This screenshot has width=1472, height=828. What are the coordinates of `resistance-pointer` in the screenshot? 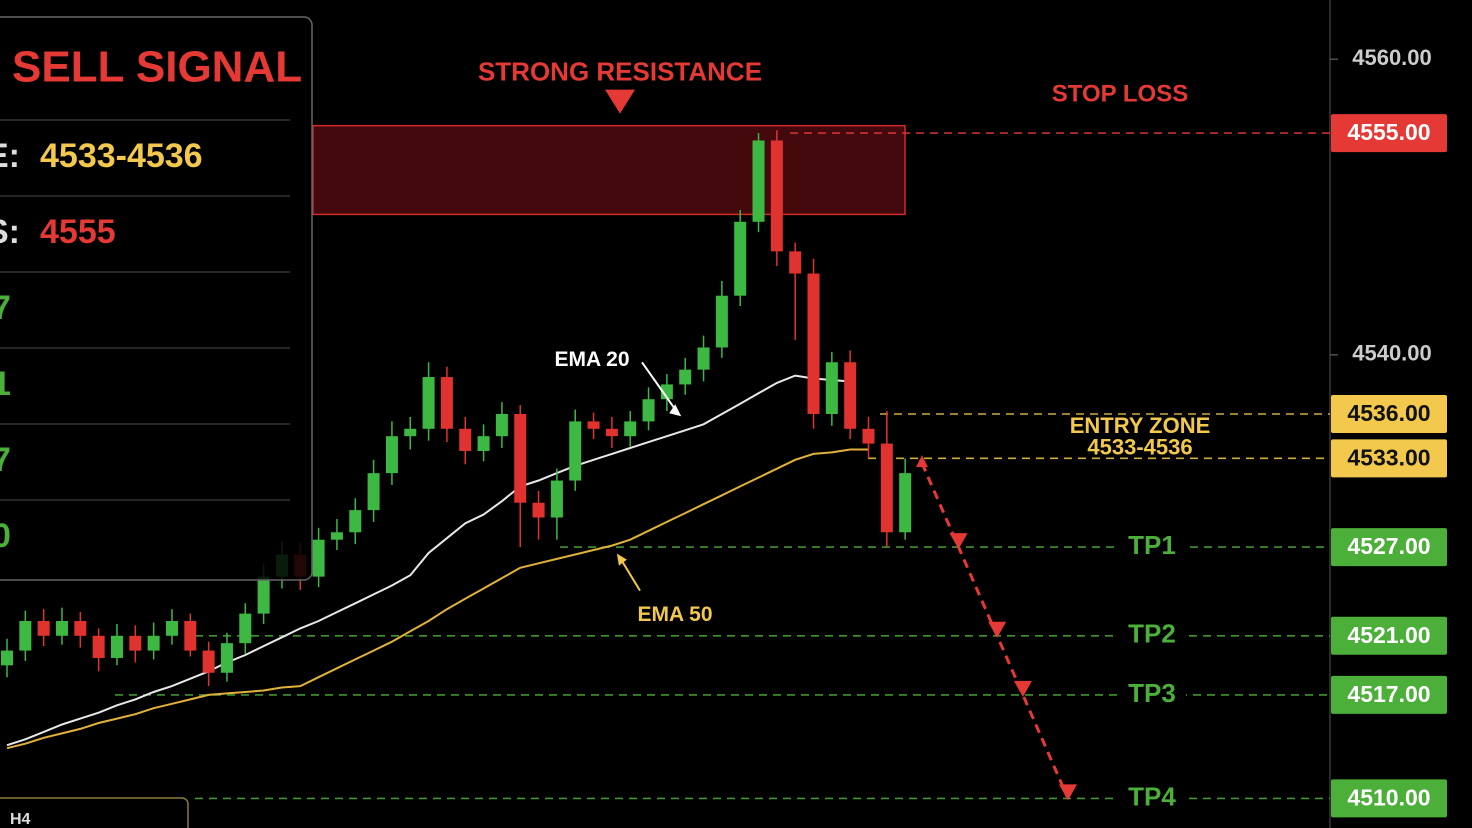 It's located at (620, 101).